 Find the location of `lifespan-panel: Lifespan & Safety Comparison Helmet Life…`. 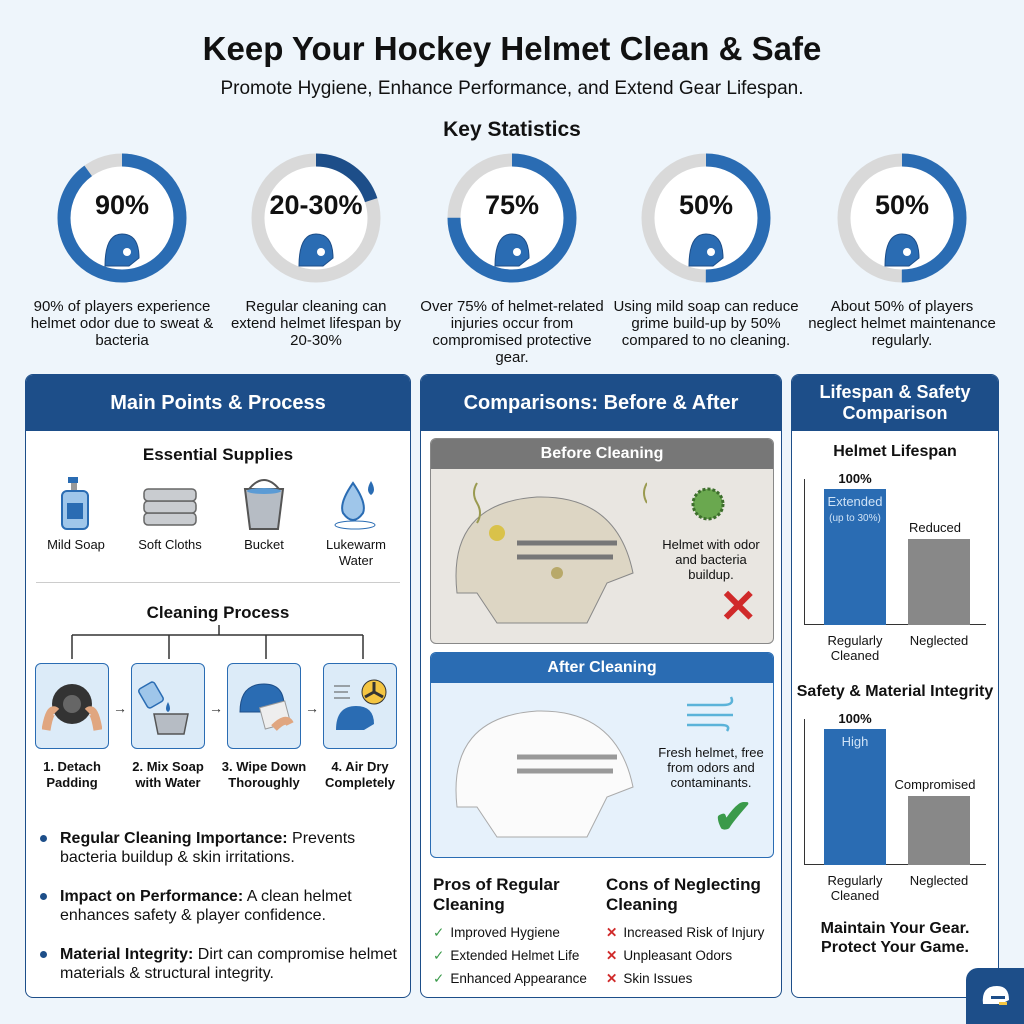

lifespan-panel: Lifespan & Safety Comparison Helmet Life… is located at coordinates (895, 686).